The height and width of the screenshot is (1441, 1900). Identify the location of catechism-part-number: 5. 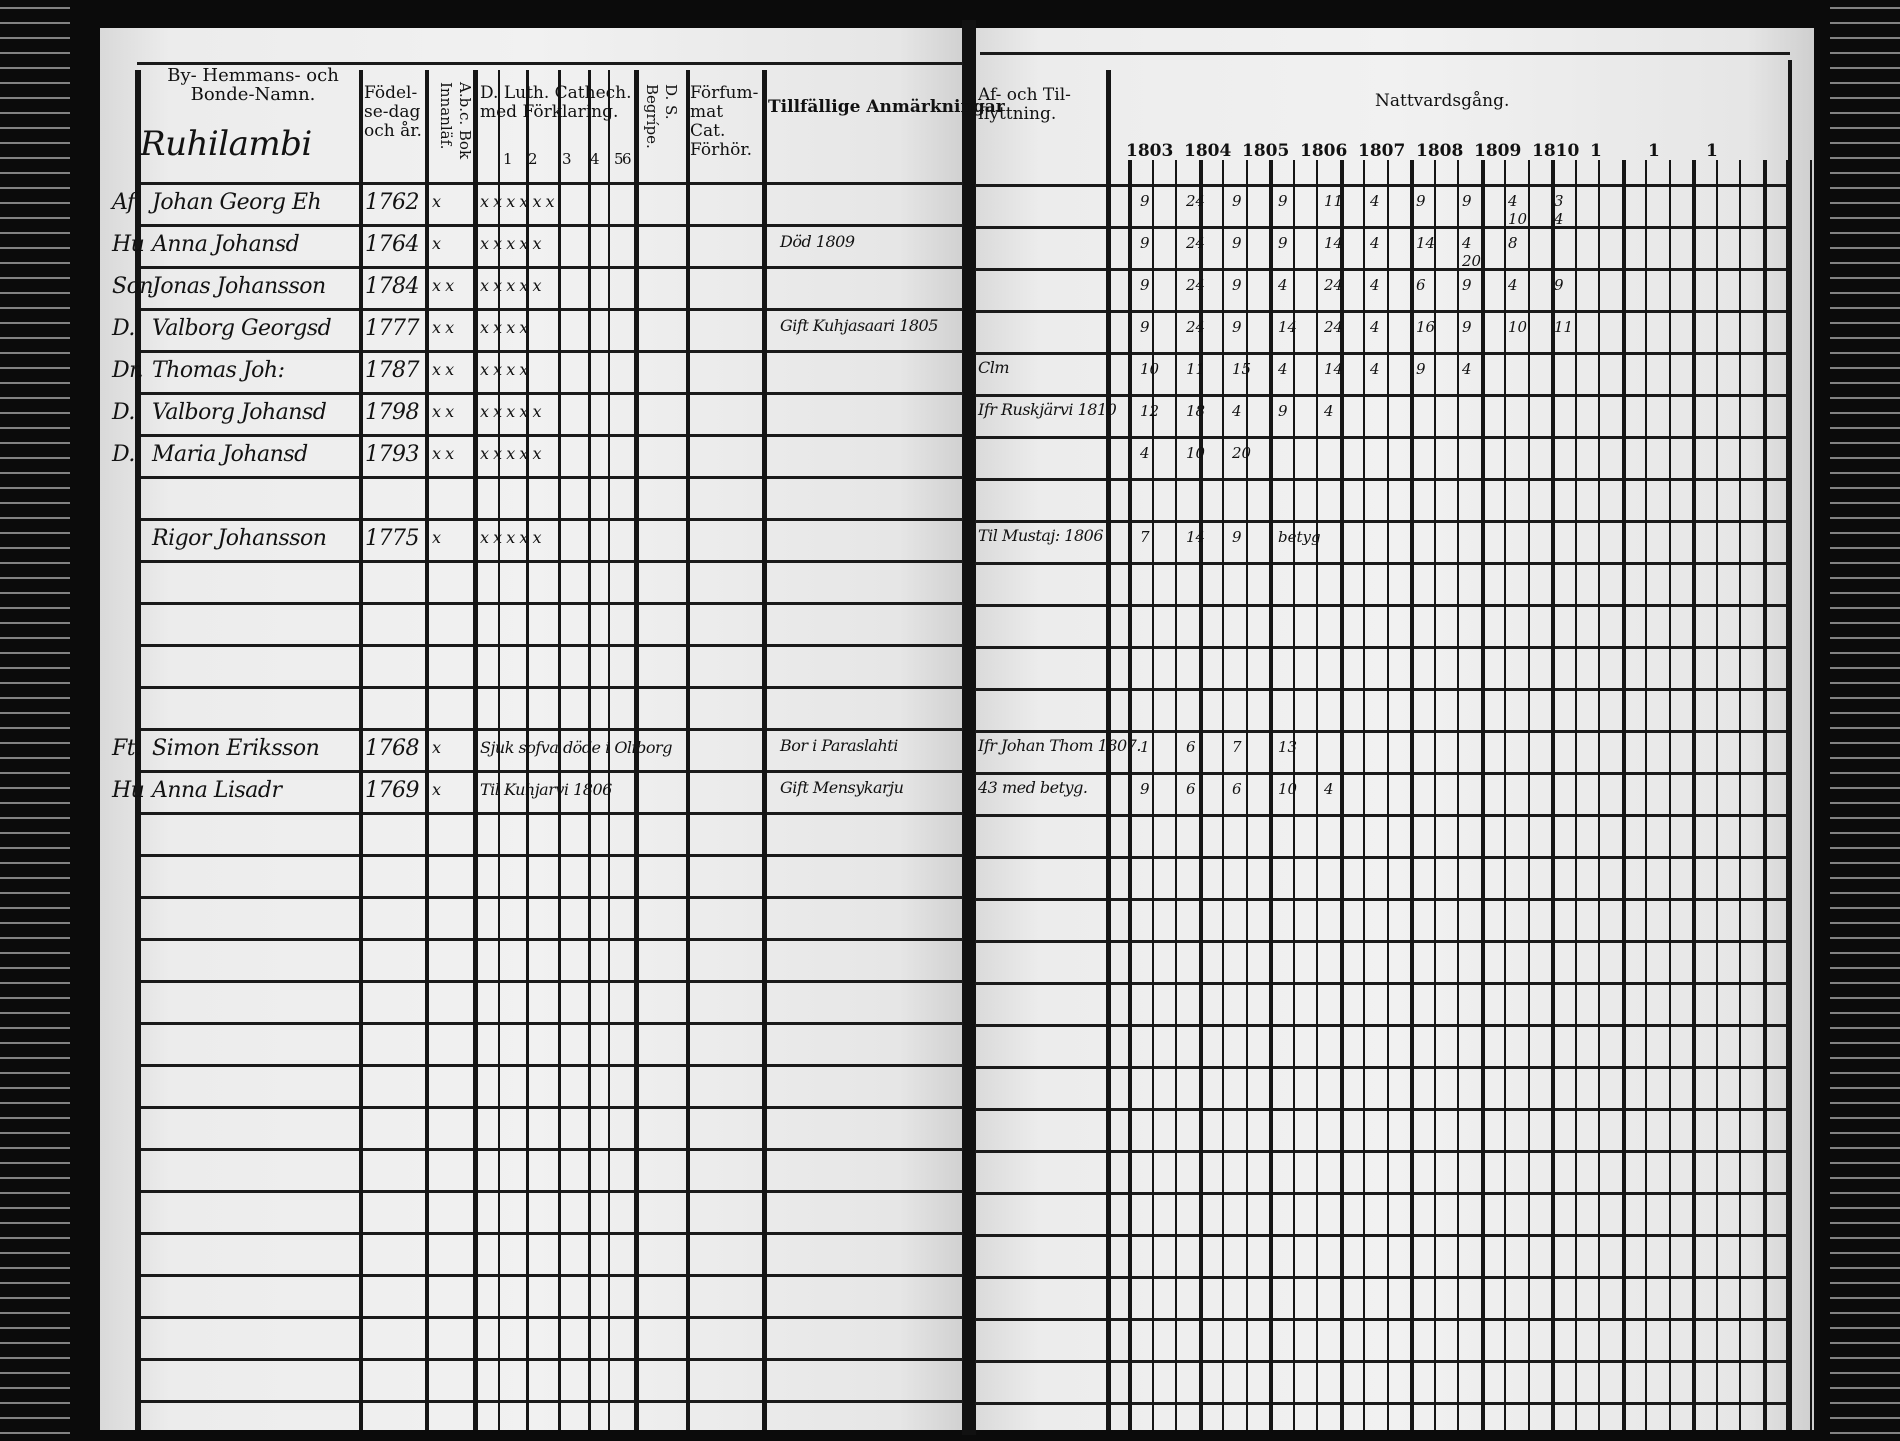
(619, 159).